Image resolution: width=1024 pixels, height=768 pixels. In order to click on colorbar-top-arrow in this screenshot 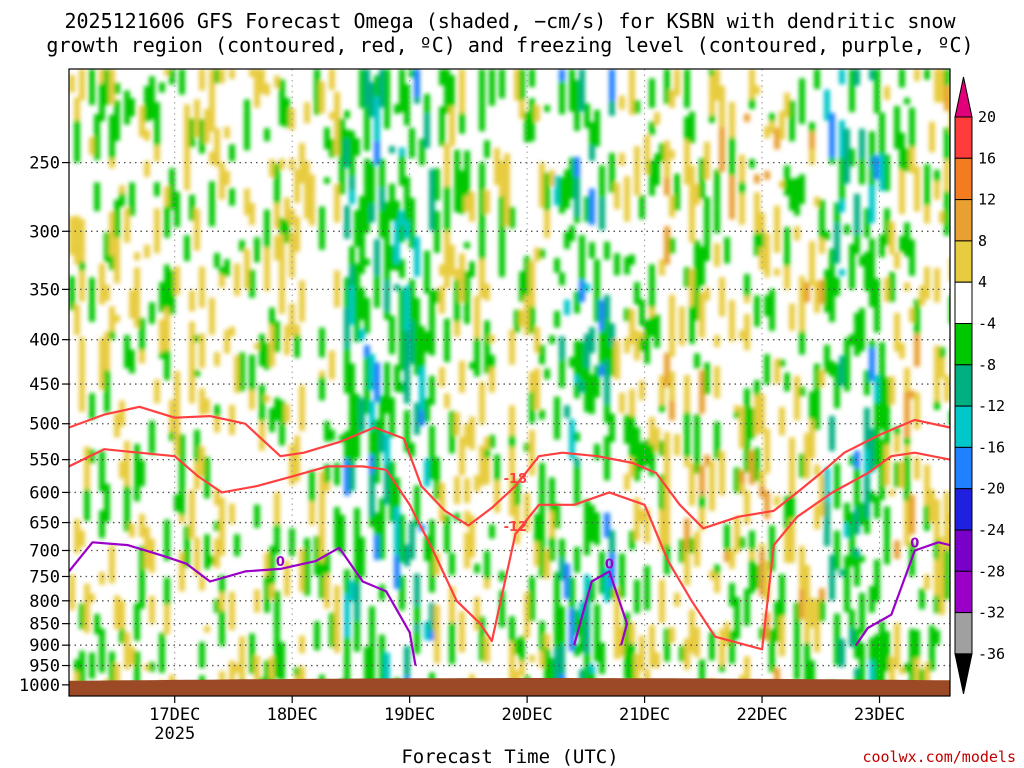, I will do `click(963, 97)`.